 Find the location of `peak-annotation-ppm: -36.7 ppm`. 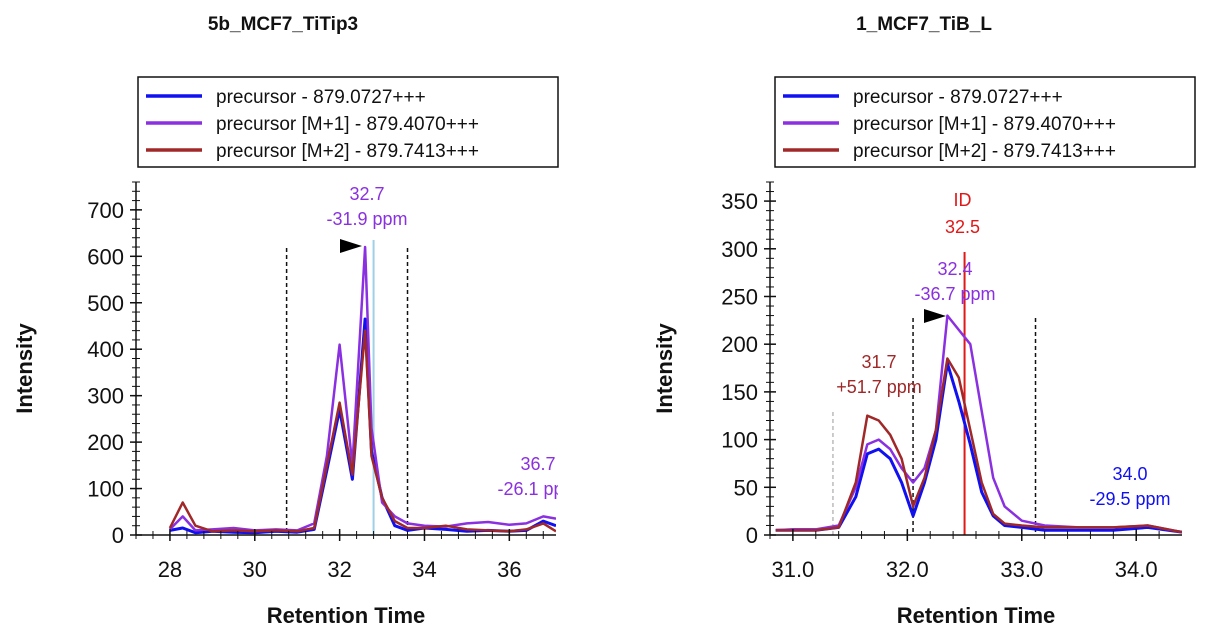

peak-annotation-ppm: -36.7 ppm is located at coordinates (954, 294).